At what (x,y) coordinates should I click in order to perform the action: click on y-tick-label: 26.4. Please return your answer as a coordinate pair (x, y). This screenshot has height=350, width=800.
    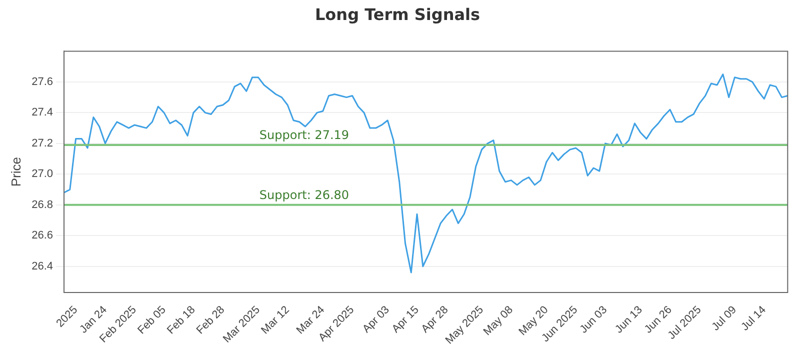
    Looking at the image, I should click on (43, 266).